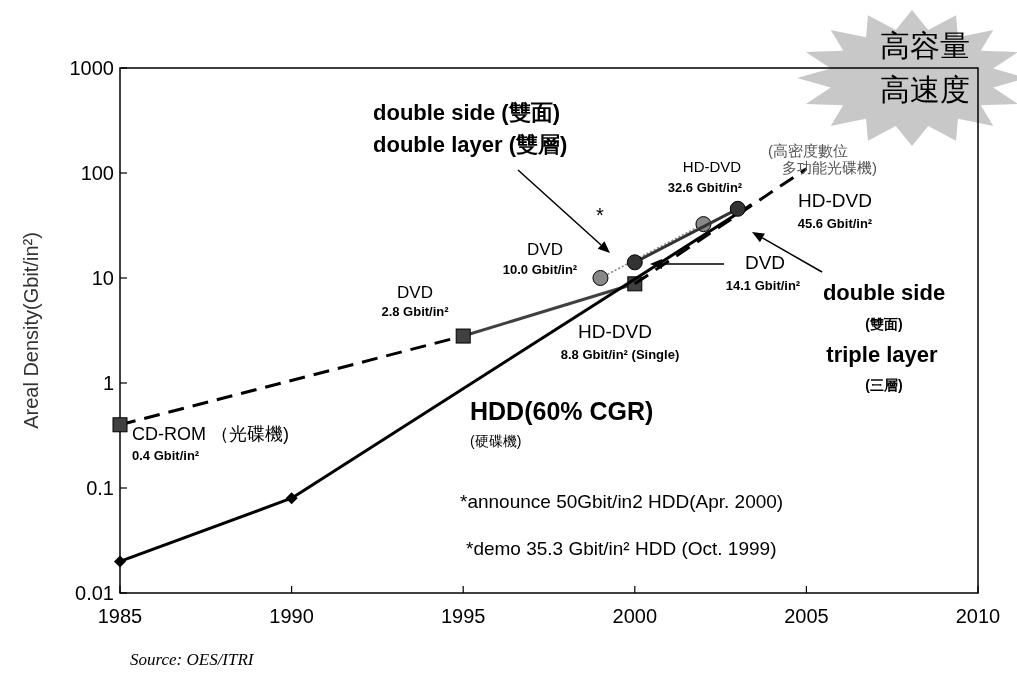 The image size is (1017, 682). What do you see at coordinates (210, 434) in the screenshot?
I see `annotation: CD-ROM （光碟機)` at bounding box center [210, 434].